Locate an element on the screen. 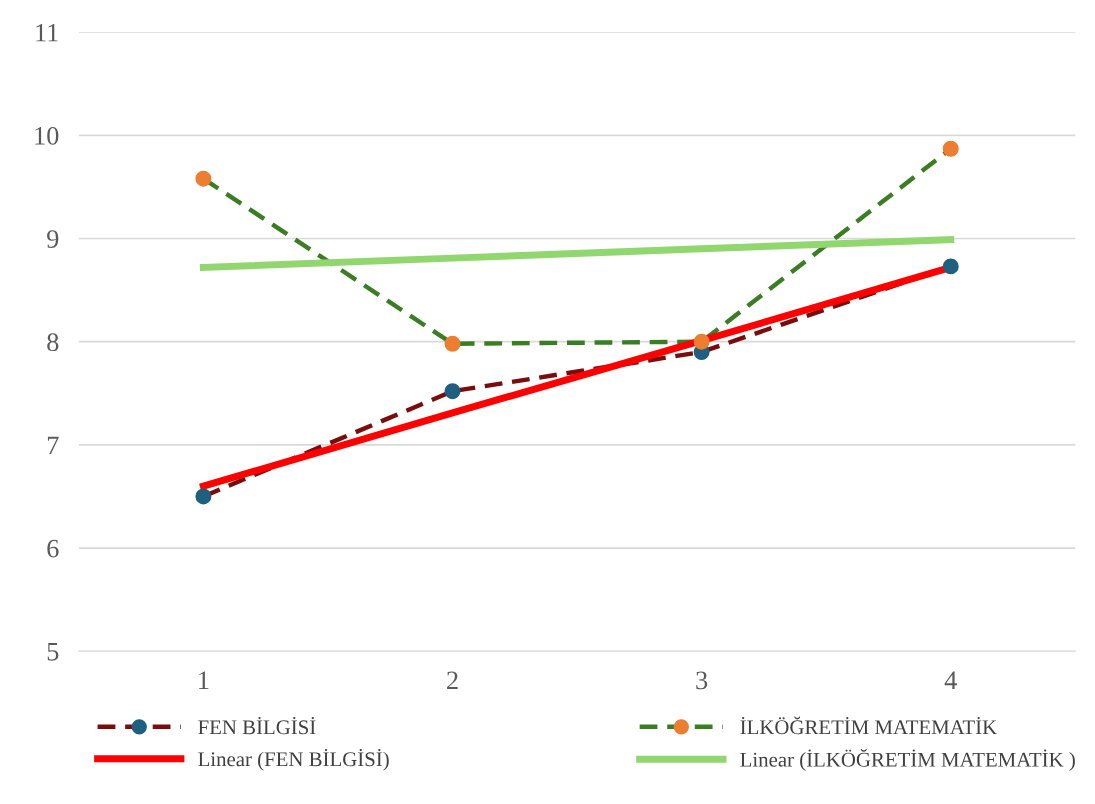 The height and width of the screenshot is (804, 1095). y-tick-label: 9 is located at coordinates (53, 239).